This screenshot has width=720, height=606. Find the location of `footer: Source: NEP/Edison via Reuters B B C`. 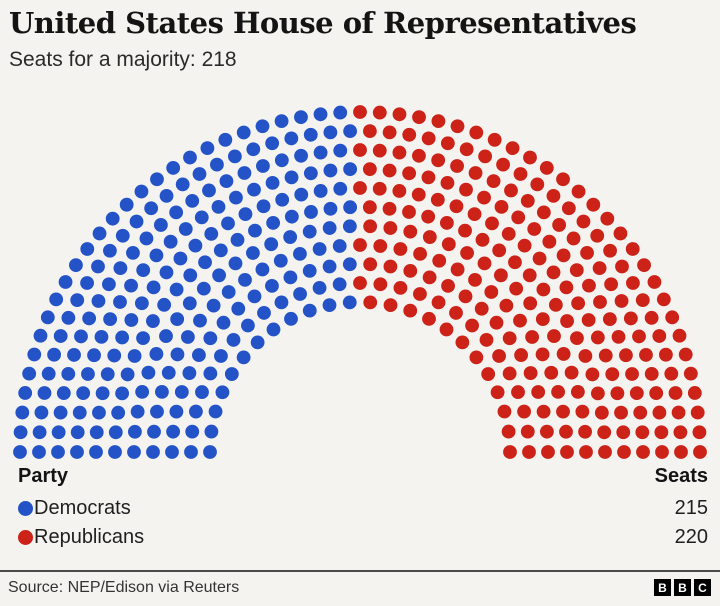

footer: Source: NEP/Edison via Reuters B B C is located at coordinates (360, 589).